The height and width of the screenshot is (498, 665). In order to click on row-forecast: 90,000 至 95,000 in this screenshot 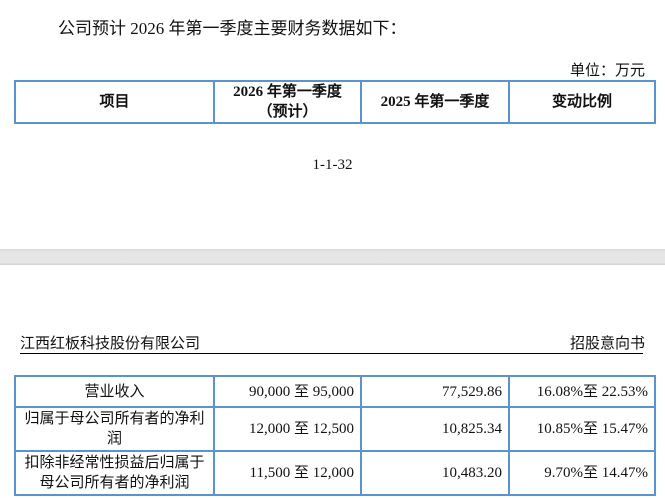, I will do `click(287, 391)`.